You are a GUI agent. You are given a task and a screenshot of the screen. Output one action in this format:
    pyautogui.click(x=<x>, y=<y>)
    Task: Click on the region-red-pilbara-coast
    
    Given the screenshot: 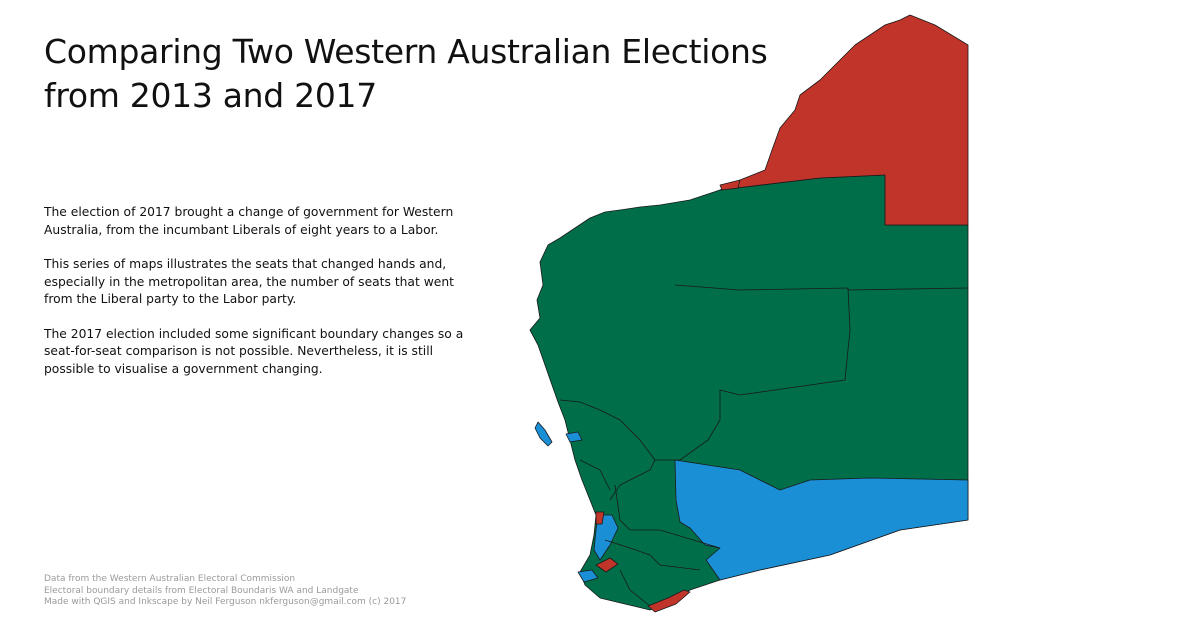 What is the action you would take?
    pyautogui.click(x=730, y=185)
    